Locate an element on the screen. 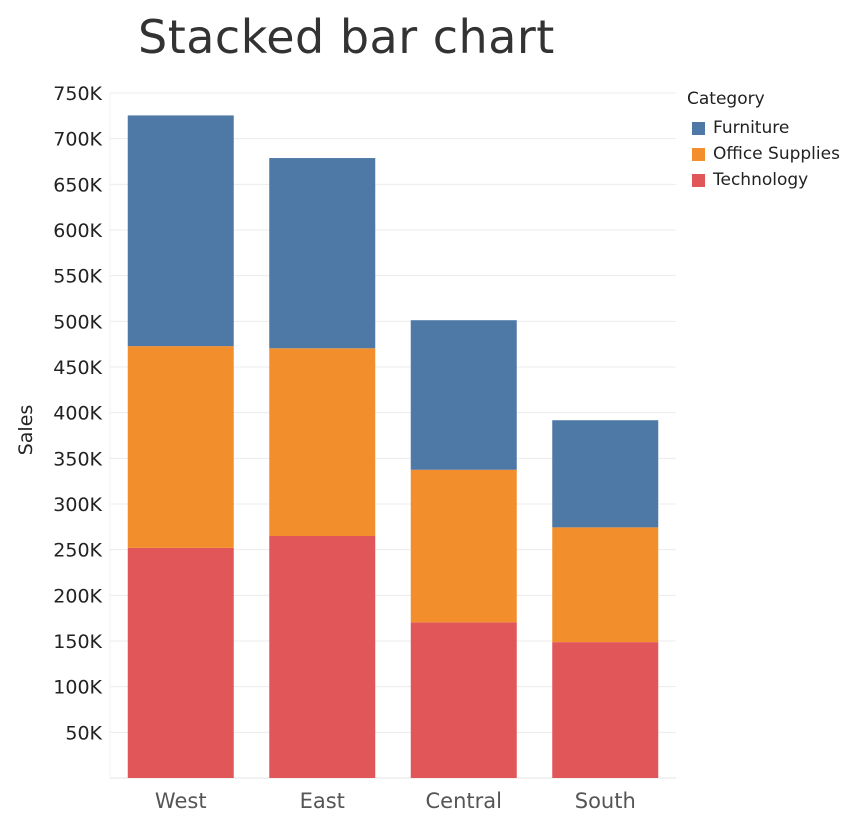 The height and width of the screenshot is (815, 852). legend-item: Furniture is located at coordinates (763, 128).